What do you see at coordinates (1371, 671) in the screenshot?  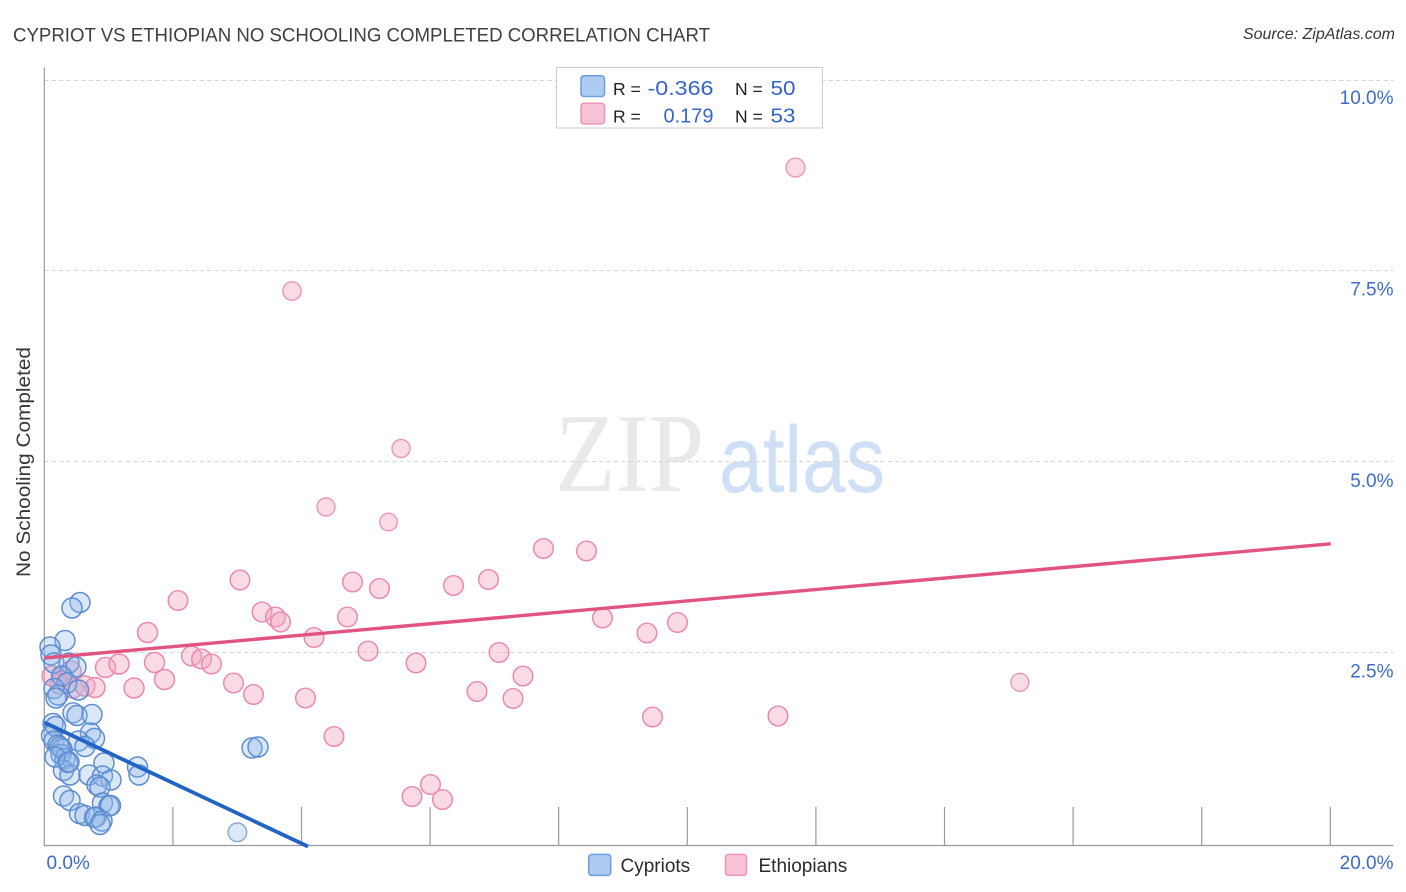 I see `svg-text: 2.5%` at bounding box center [1371, 671].